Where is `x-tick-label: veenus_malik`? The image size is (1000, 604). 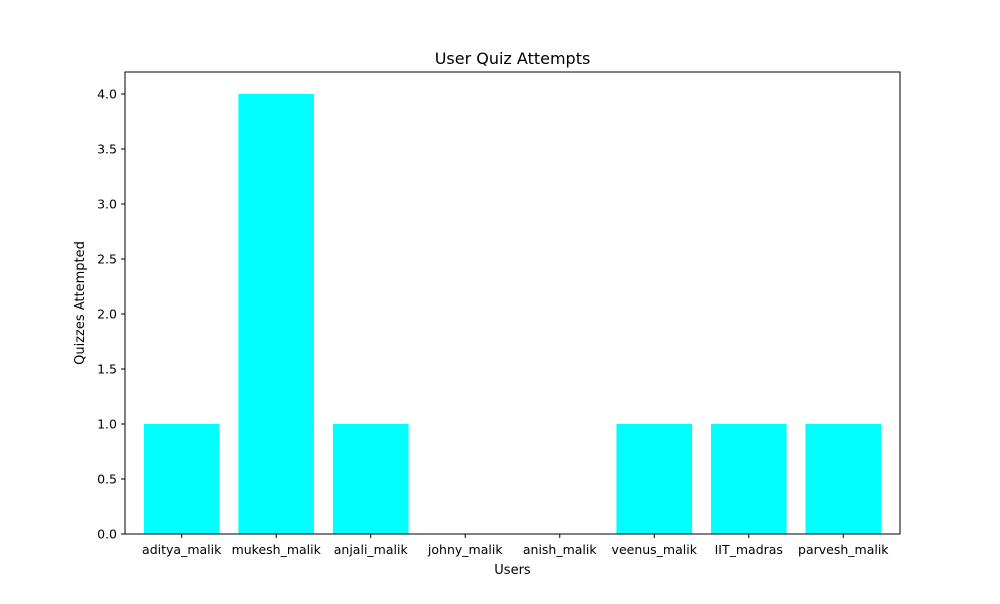 x-tick-label: veenus_malik is located at coordinates (655, 549).